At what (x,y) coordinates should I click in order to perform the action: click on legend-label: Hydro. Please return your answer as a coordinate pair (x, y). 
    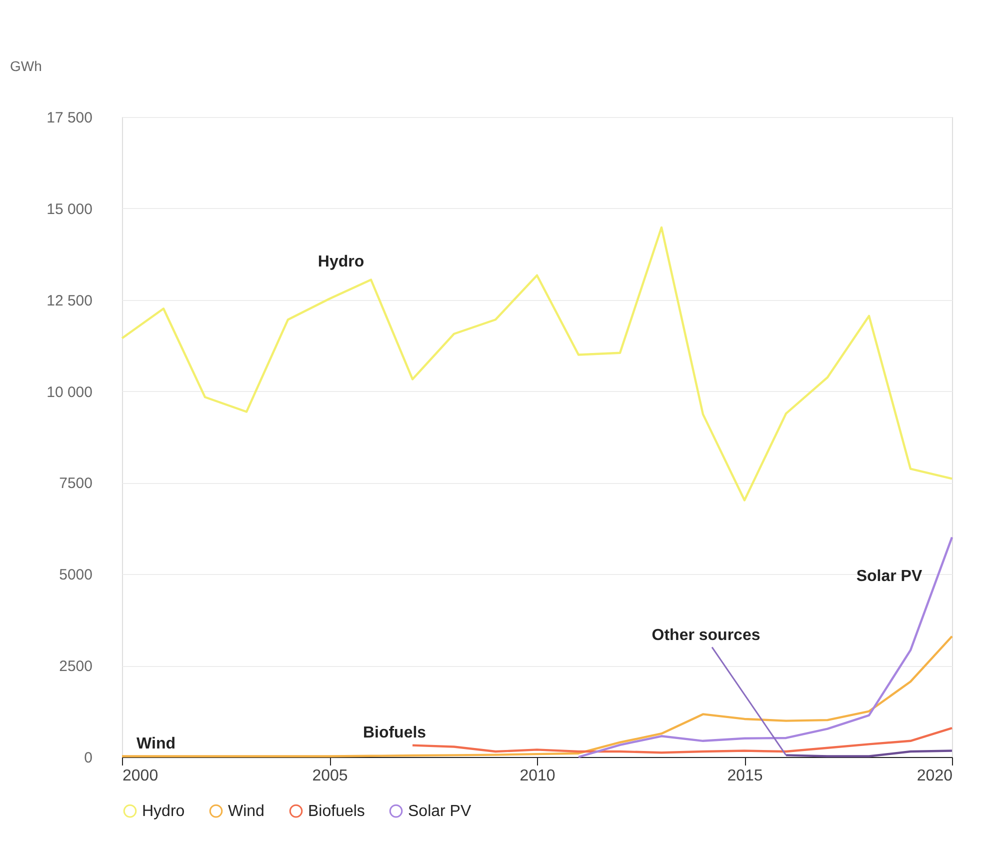
    Looking at the image, I should click on (163, 811).